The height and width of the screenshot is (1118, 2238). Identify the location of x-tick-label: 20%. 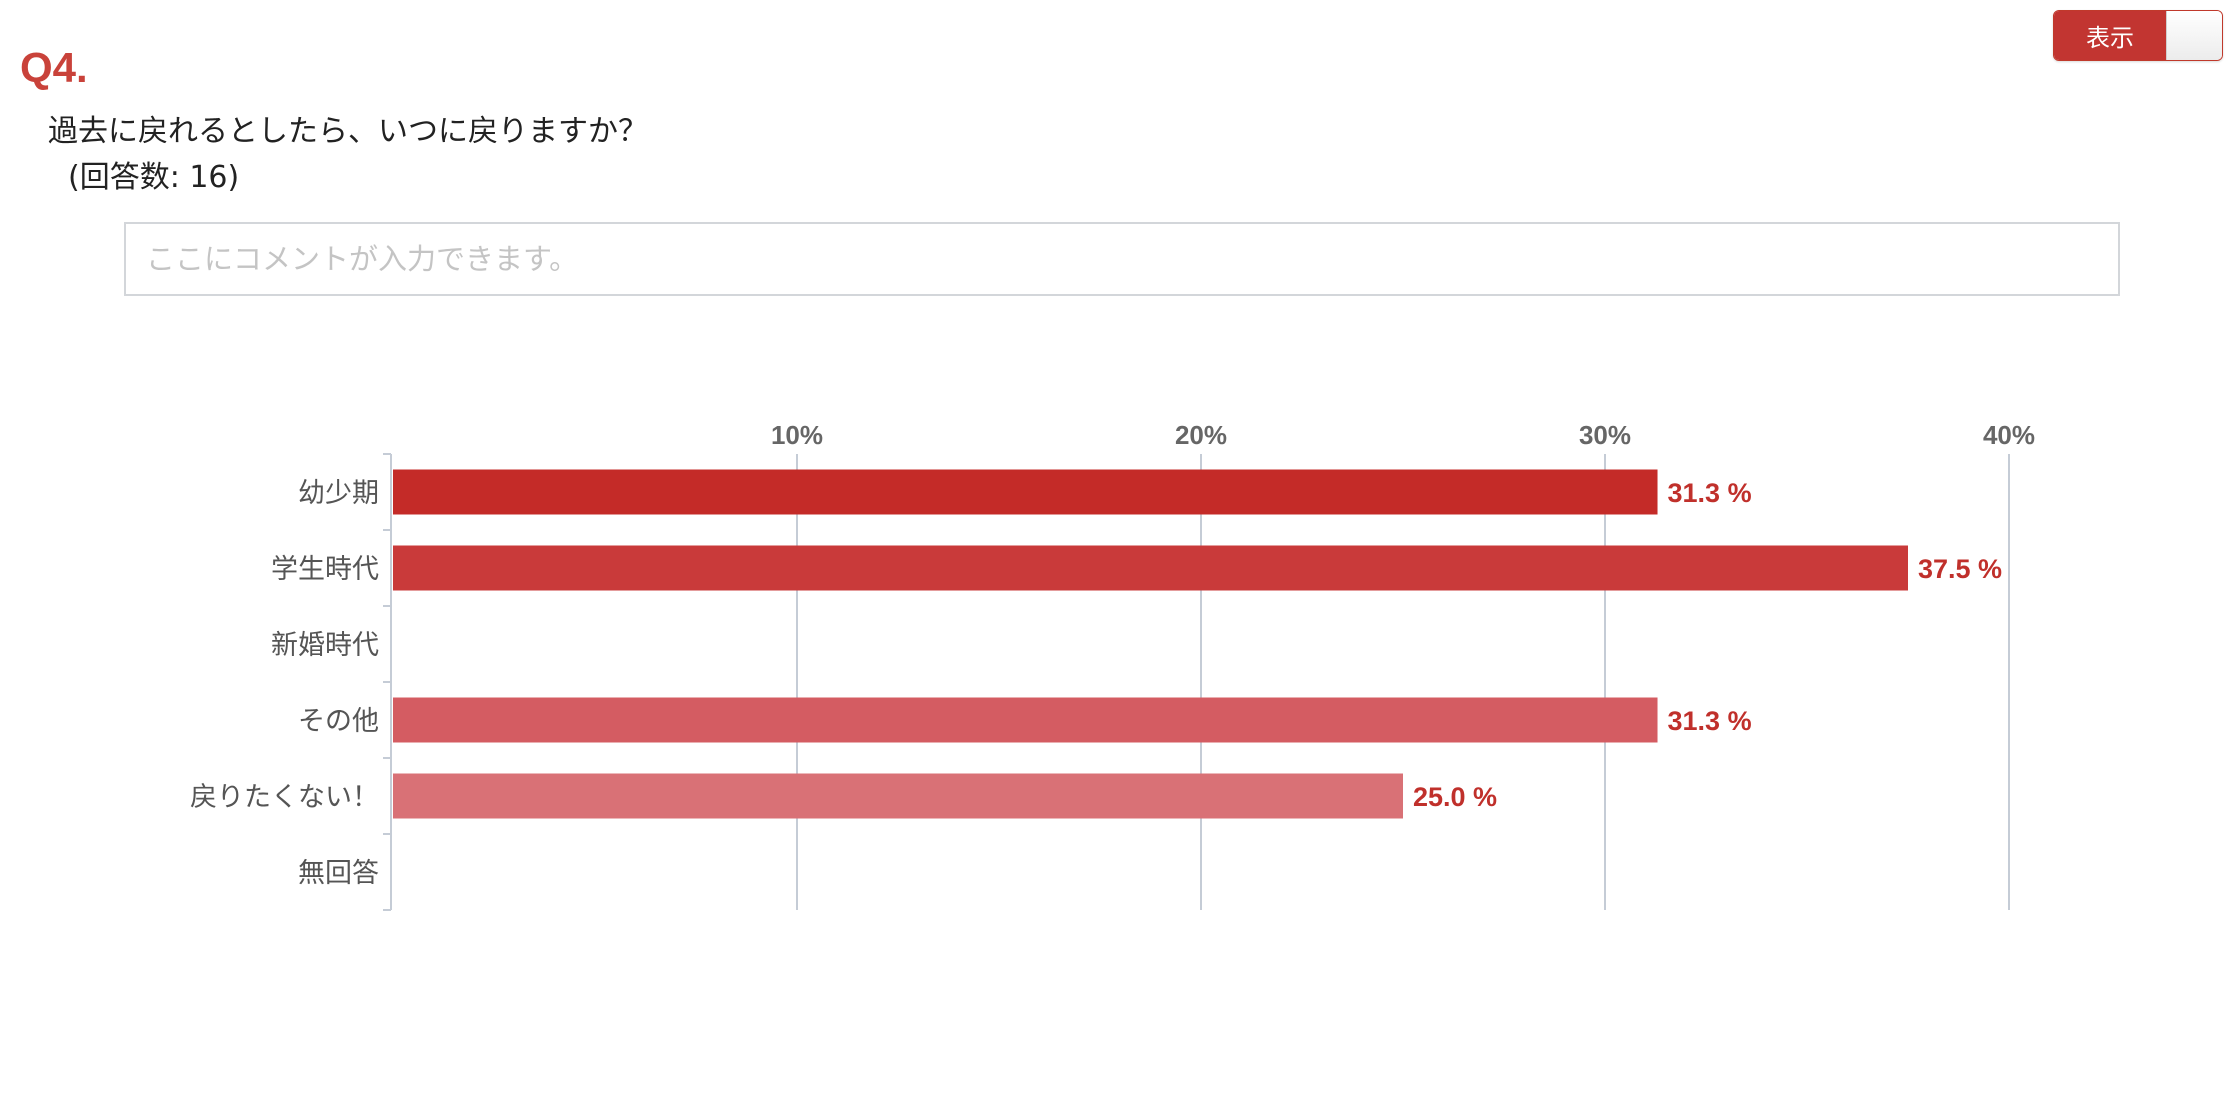
(1201, 435).